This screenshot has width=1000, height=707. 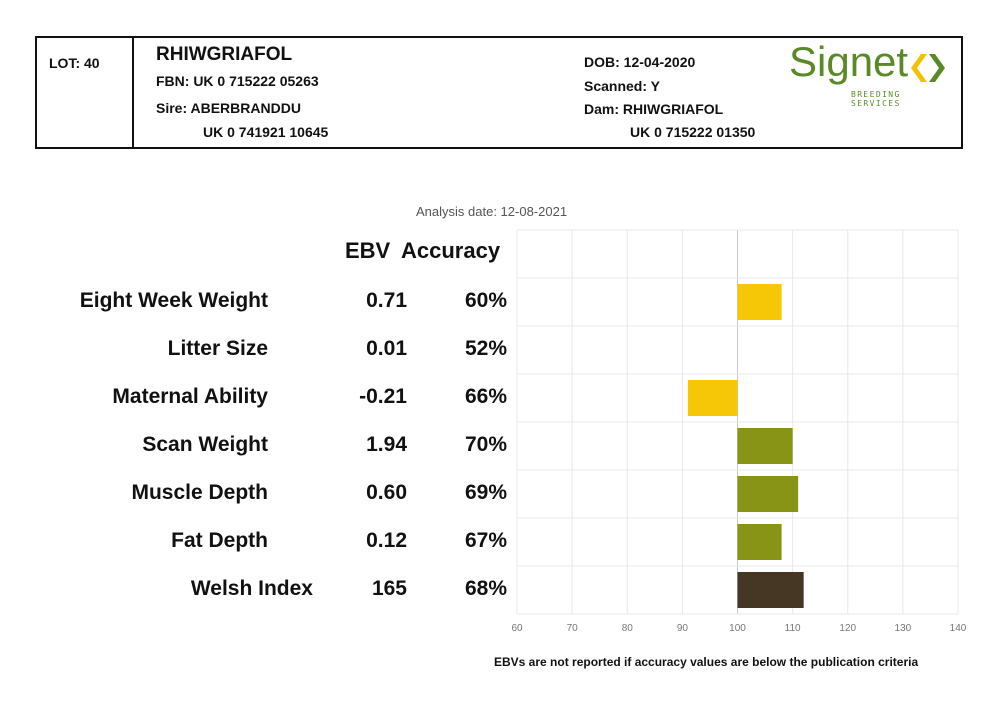 I want to click on x-tick-label: 130, so click(x=903, y=628).